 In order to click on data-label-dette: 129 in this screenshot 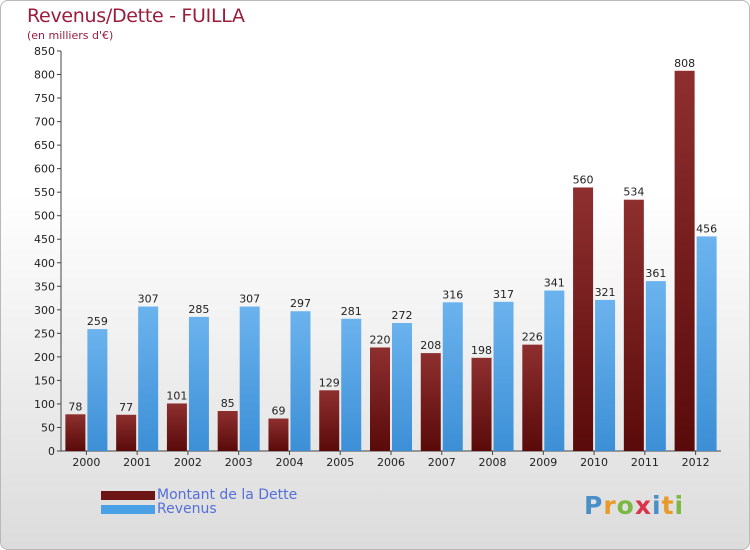, I will do `click(329, 382)`.